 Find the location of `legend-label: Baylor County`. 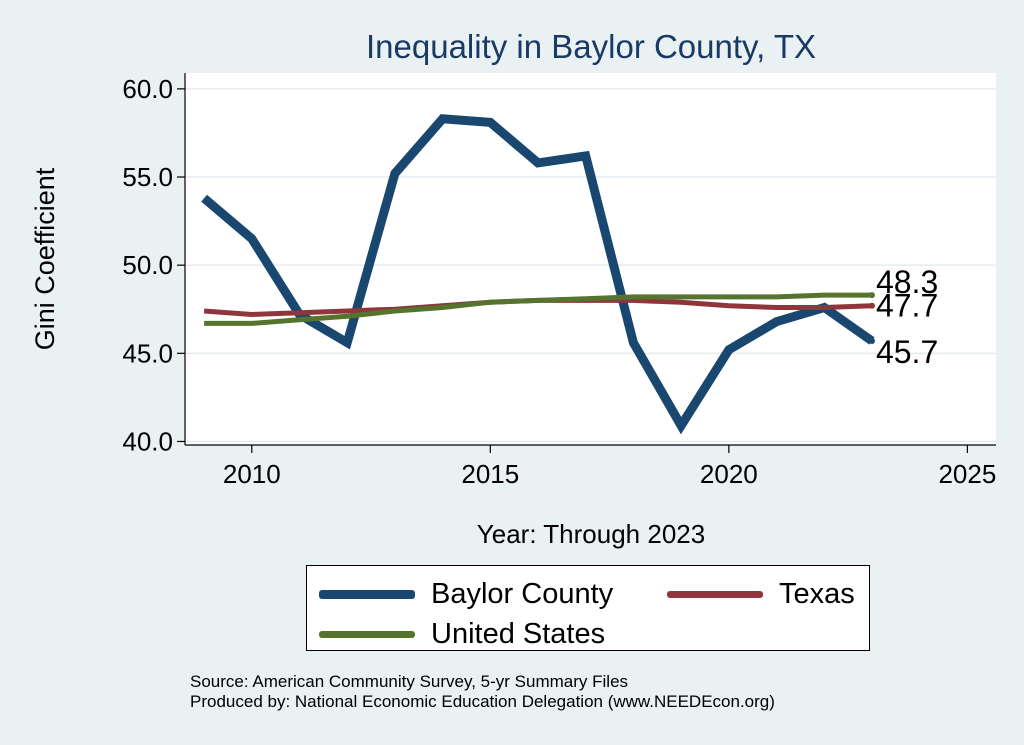

legend-label: Baylor County is located at coordinates (522, 594).